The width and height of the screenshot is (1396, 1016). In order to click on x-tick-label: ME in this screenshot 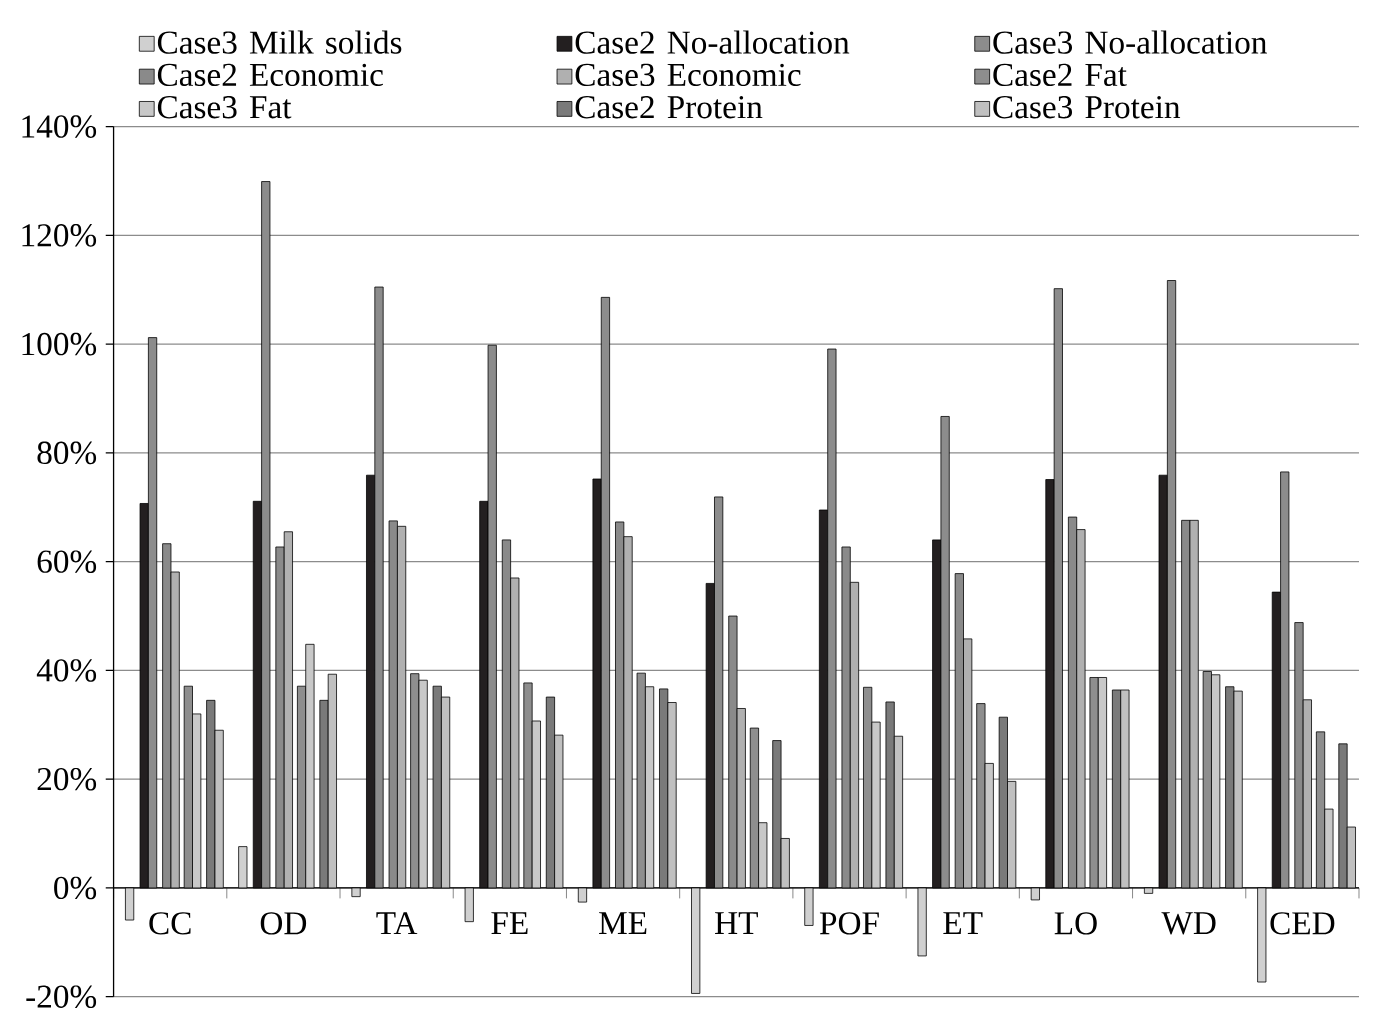, I will do `click(623, 923)`.